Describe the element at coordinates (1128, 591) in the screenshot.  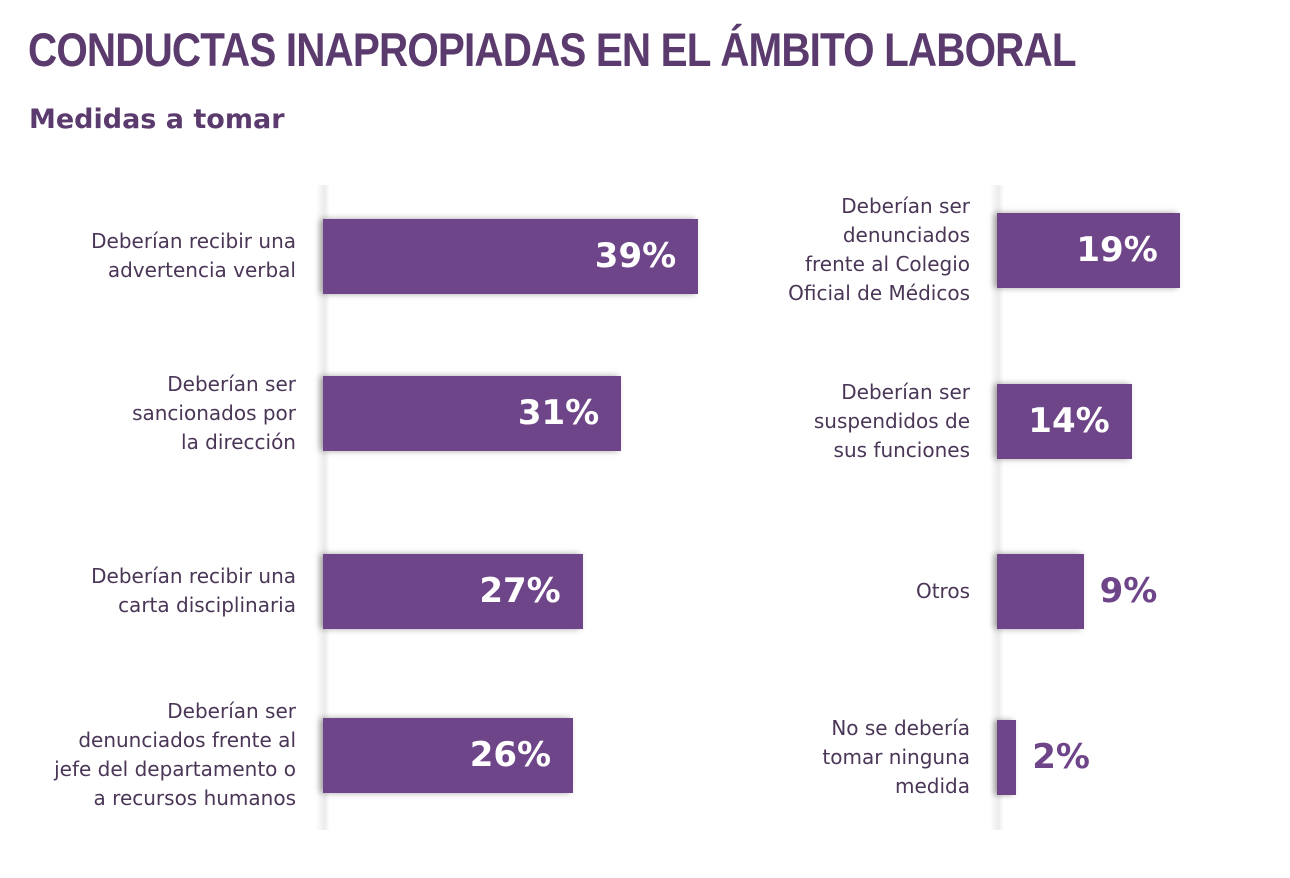
I see `value-label: 9%` at that location.